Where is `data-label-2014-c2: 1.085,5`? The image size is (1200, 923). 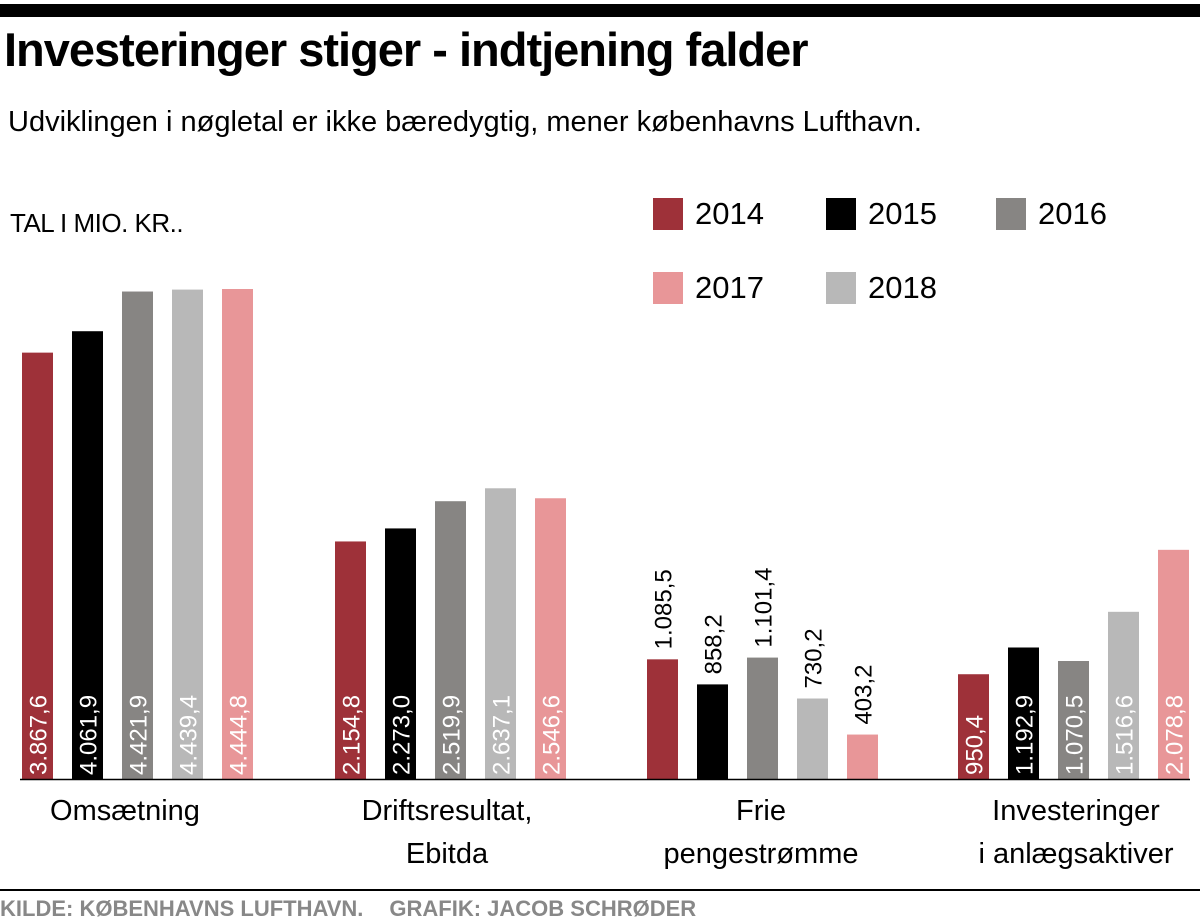
data-label-2014-c2: 1.085,5 is located at coordinates (664, 609).